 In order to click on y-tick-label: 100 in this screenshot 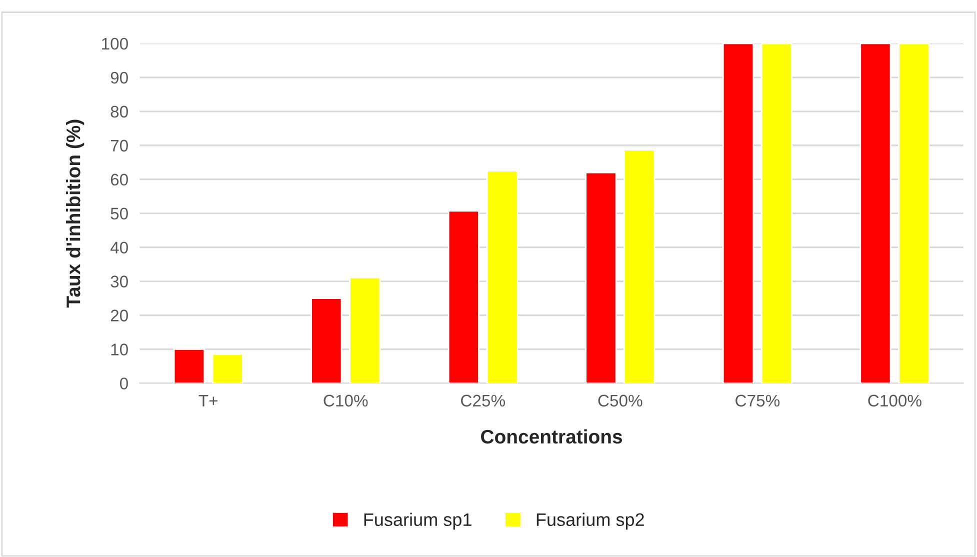, I will do `click(115, 44)`.